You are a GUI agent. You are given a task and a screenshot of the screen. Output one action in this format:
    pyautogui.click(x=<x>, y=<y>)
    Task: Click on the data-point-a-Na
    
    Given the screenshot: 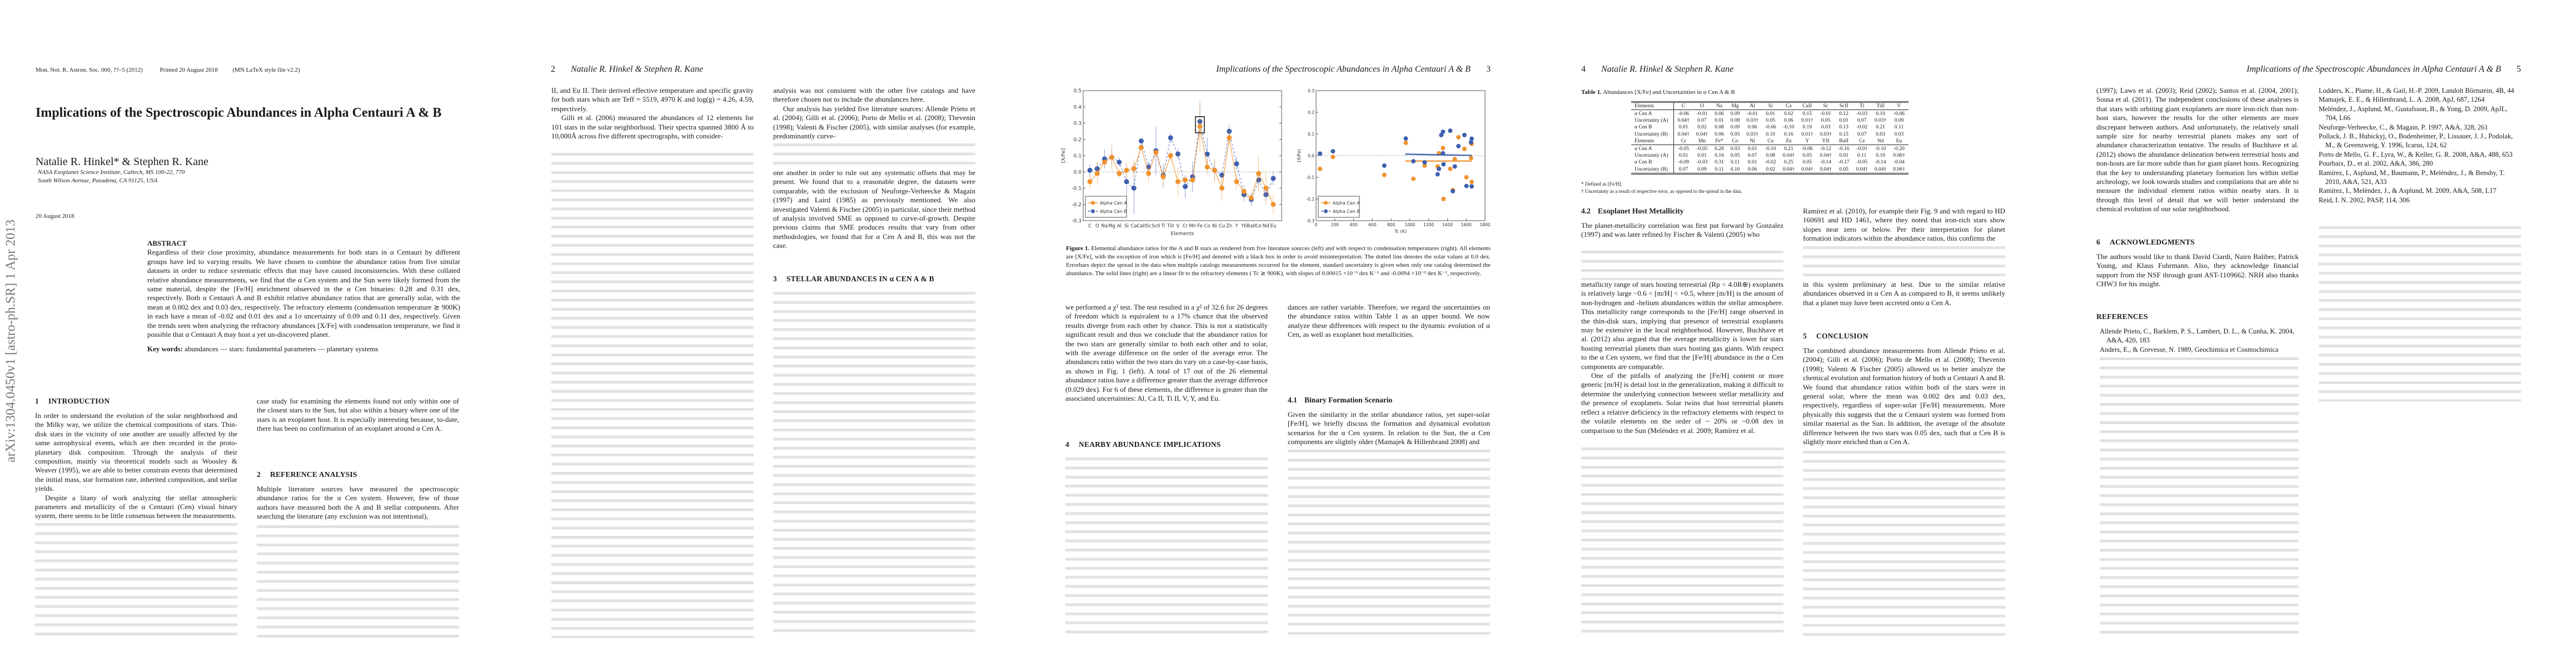 What is the action you would take?
    pyautogui.click(x=1104, y=162)
    